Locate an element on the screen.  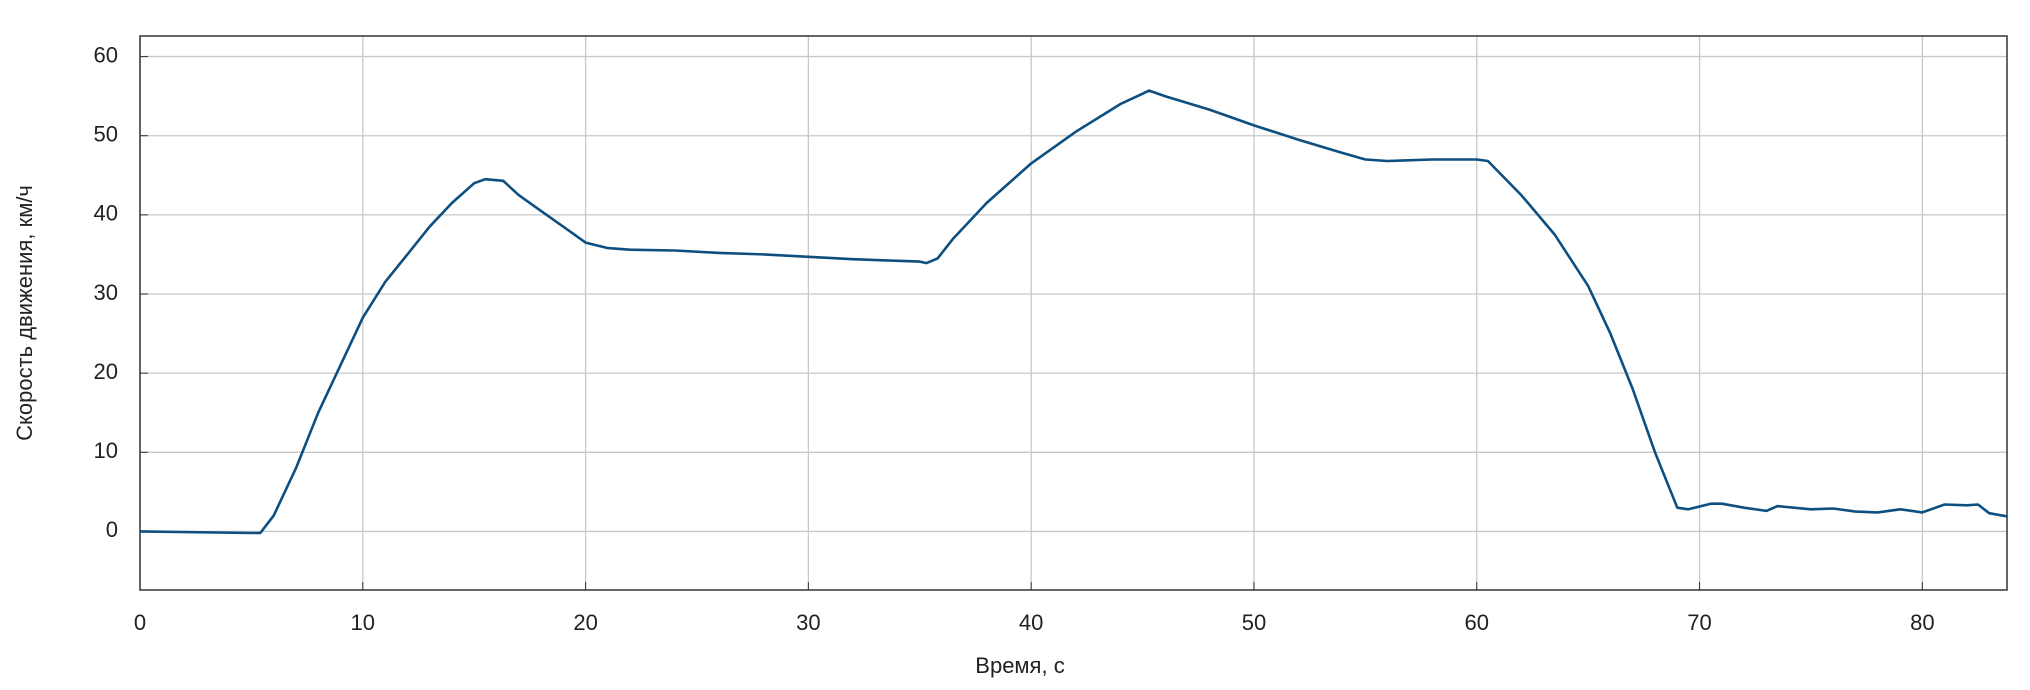
x-tick-label: 30 is located at coordinates (808, 622).